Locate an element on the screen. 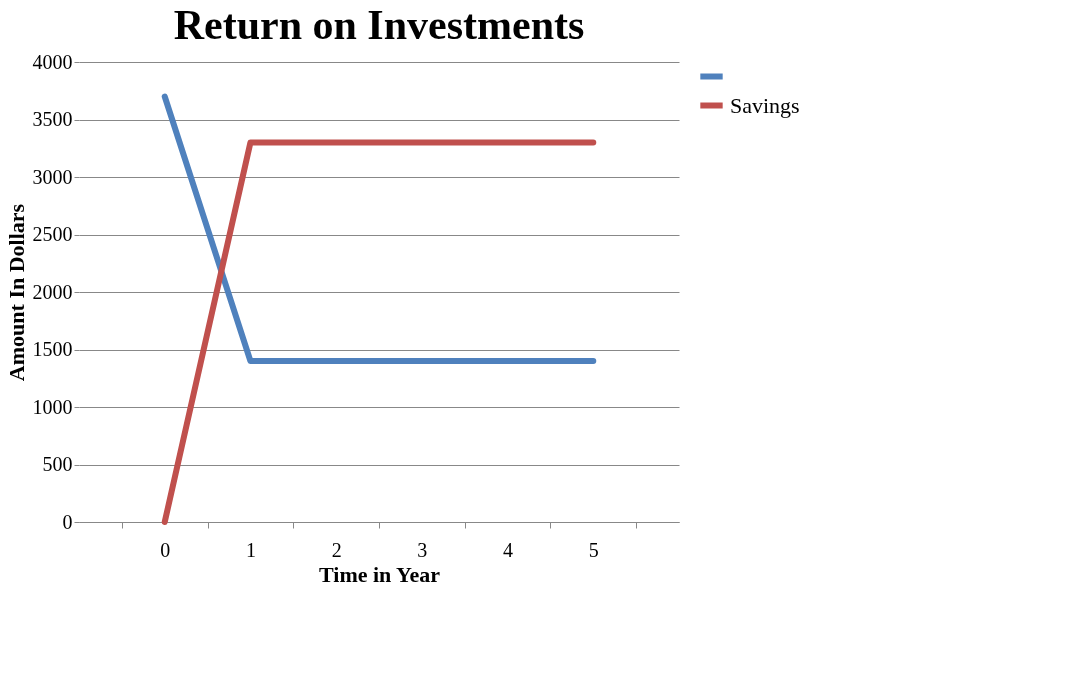 Image resolution: width=1073 pixels, height=688 pixels. x-tick-label: 4 is located at coordinates (508, 549).